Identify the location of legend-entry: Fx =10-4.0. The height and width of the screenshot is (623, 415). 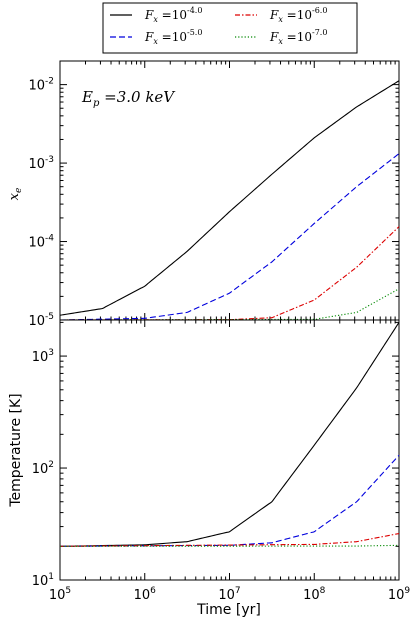
(156, 15).